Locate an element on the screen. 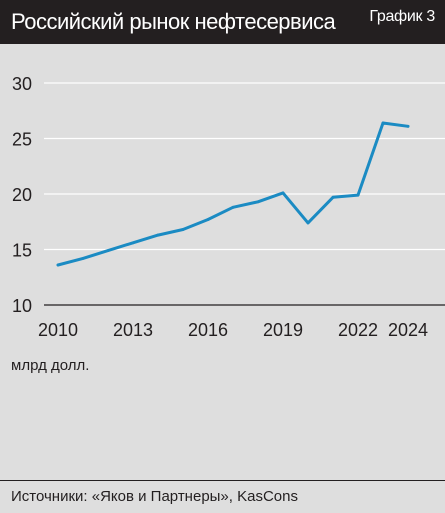 The width and height of the screenshot is (445, 513). y-tick-label: 15 is located at coordinates (22, 251).